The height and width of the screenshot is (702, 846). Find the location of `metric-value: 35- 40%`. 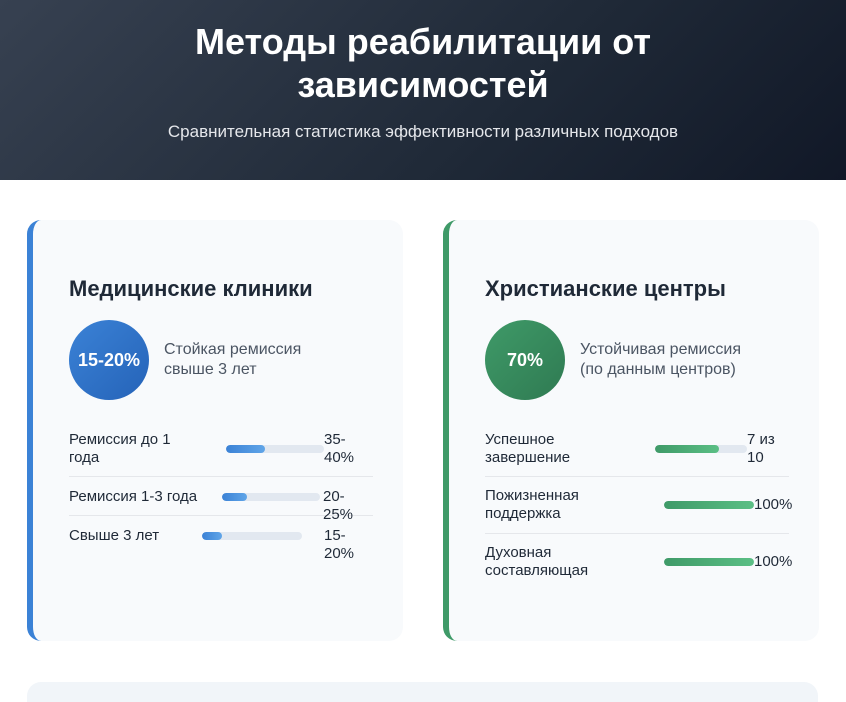

metric-value: 35- 40% is located at coordinates (339, 448).